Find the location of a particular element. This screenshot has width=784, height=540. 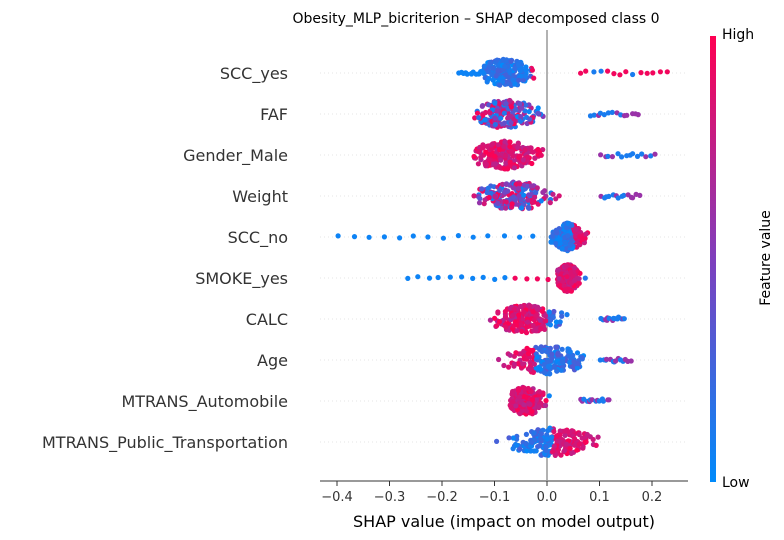

feature-label: Age is located at coordinates (272, 360).